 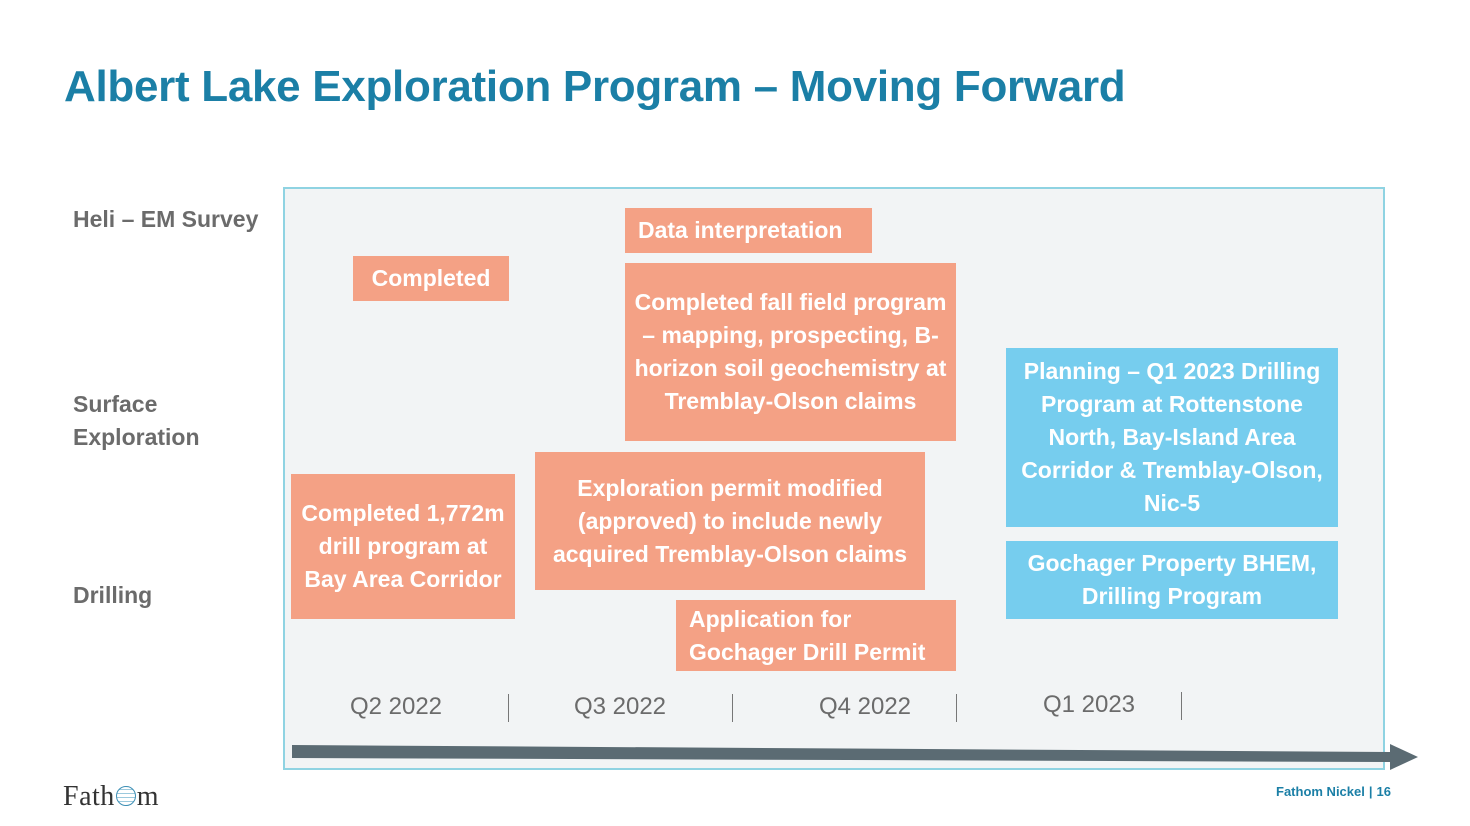 I want to click on quarter-label-q3-2022: Q3 2022, so click(x=620, y=706).